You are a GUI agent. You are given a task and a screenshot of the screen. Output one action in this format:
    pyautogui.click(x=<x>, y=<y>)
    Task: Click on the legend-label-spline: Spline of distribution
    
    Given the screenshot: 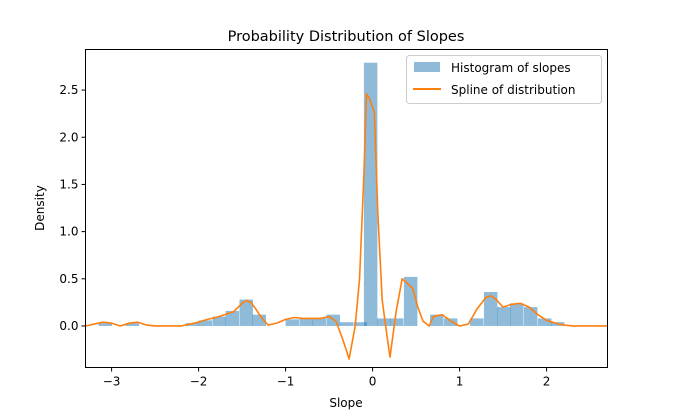 What is the action you would take?
    pyautogui.click(x=513, y=90)
    